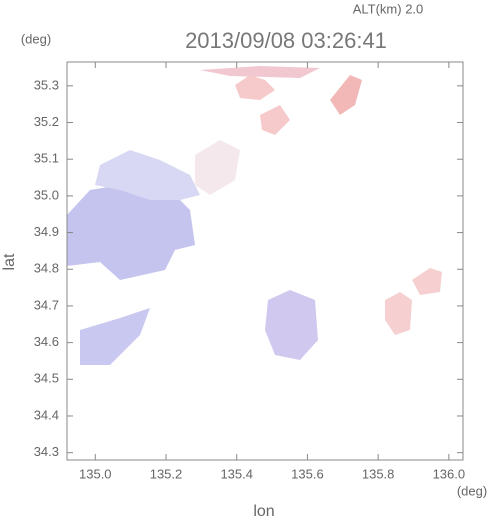 The width and height of the screenshot is (491, 521). Describe the element at coordinates (286, 40) in the screenshot. I see `chart-title: 2013/09/08 03:26:41` at that location.